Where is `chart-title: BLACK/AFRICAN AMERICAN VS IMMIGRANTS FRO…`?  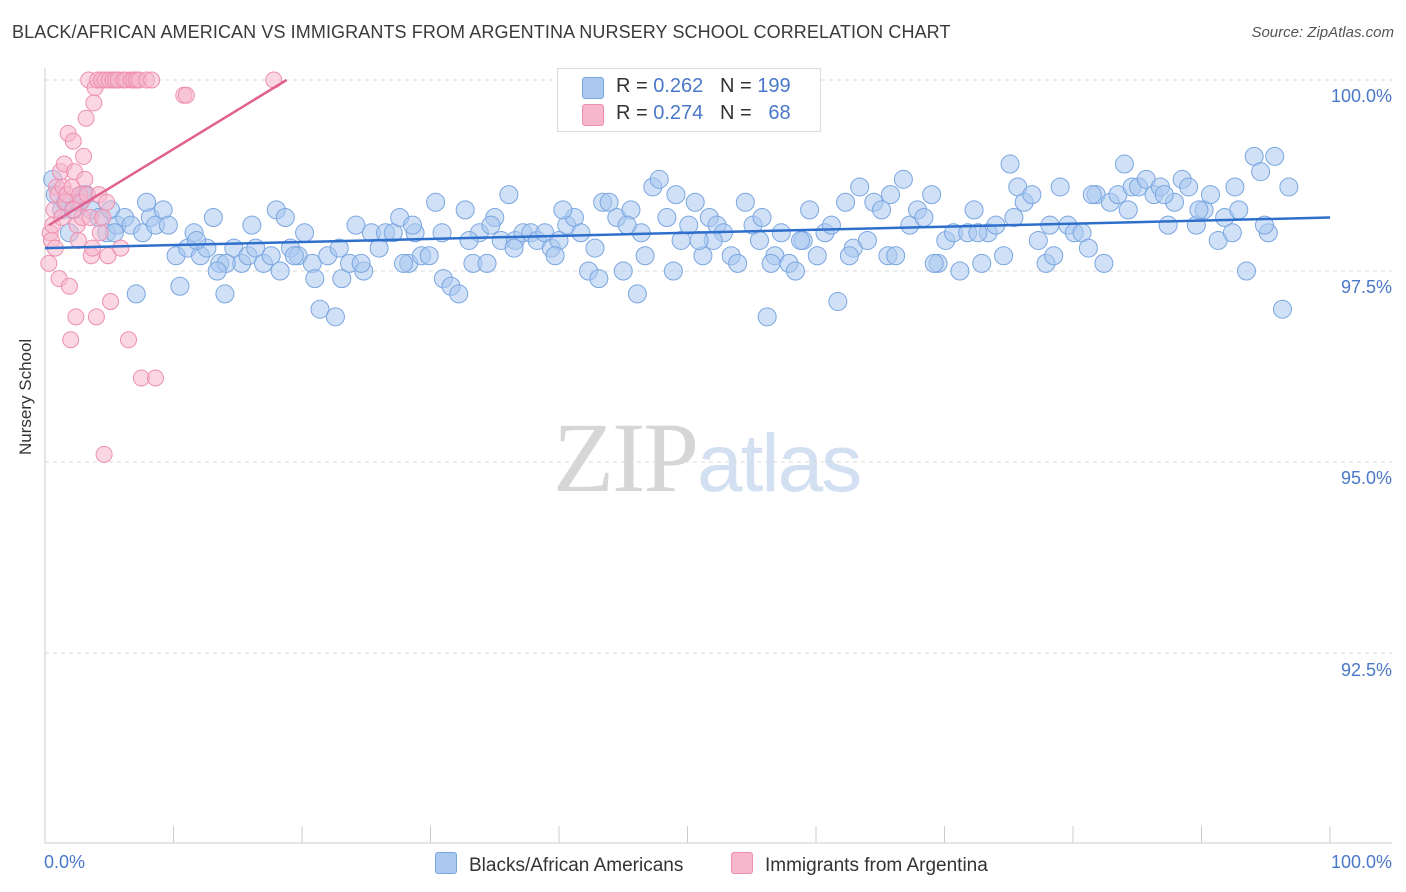
chart-title: BLACK/AFRICAN AMERICAN VS IMMIGRANTS FRO… is located at coordinates (481, 32).